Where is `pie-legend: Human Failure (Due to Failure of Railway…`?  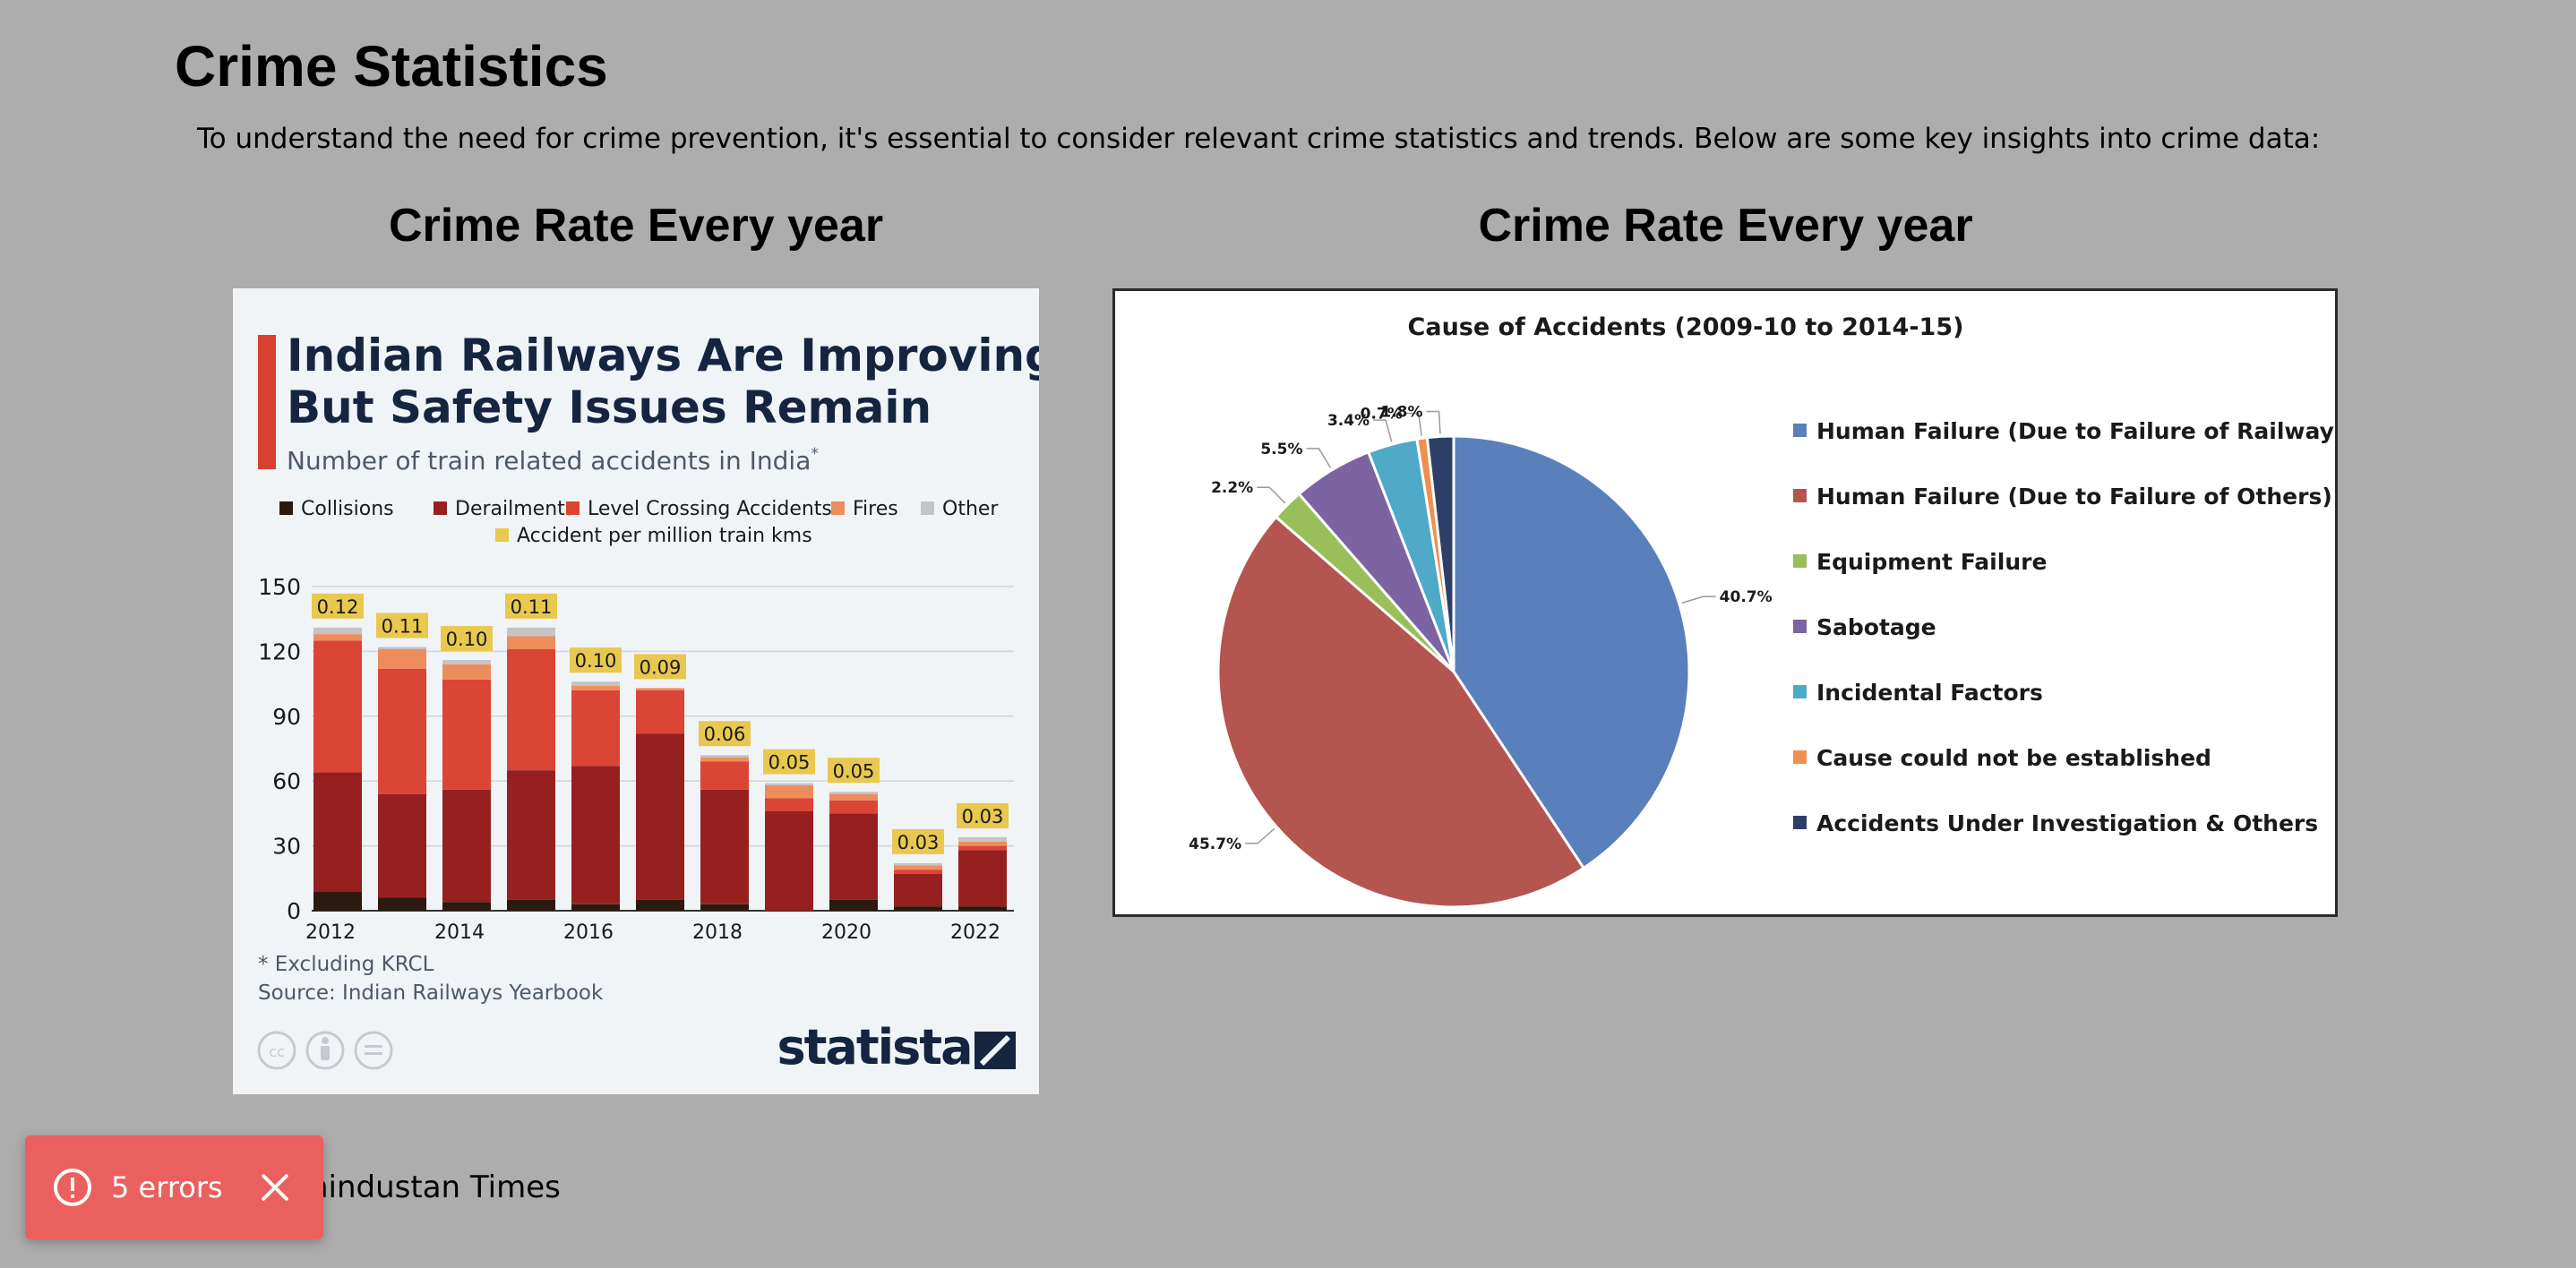
pie-legend: Human Failure (Due to Failure of Railway… is located at coordinates (2064, 627).